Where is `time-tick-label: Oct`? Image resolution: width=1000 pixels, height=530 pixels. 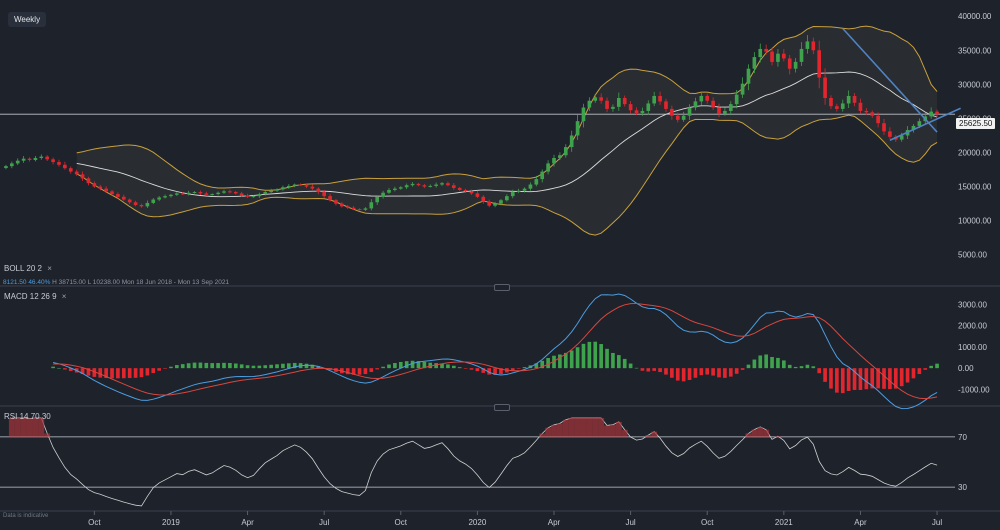
time-tick-label: Oct is located at coordinates (401, 522).